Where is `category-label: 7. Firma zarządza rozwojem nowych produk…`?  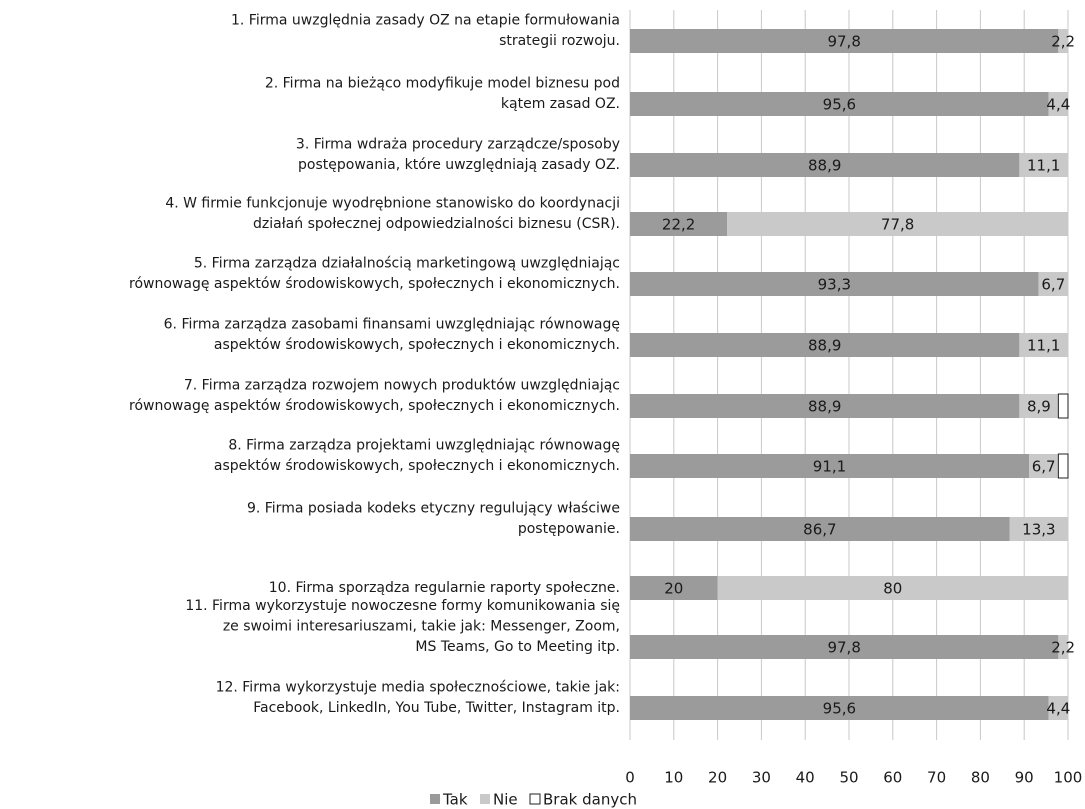
category-label: 7. Firma zarządza rozwojem nowych produk… is located at coordinates (374, 396).